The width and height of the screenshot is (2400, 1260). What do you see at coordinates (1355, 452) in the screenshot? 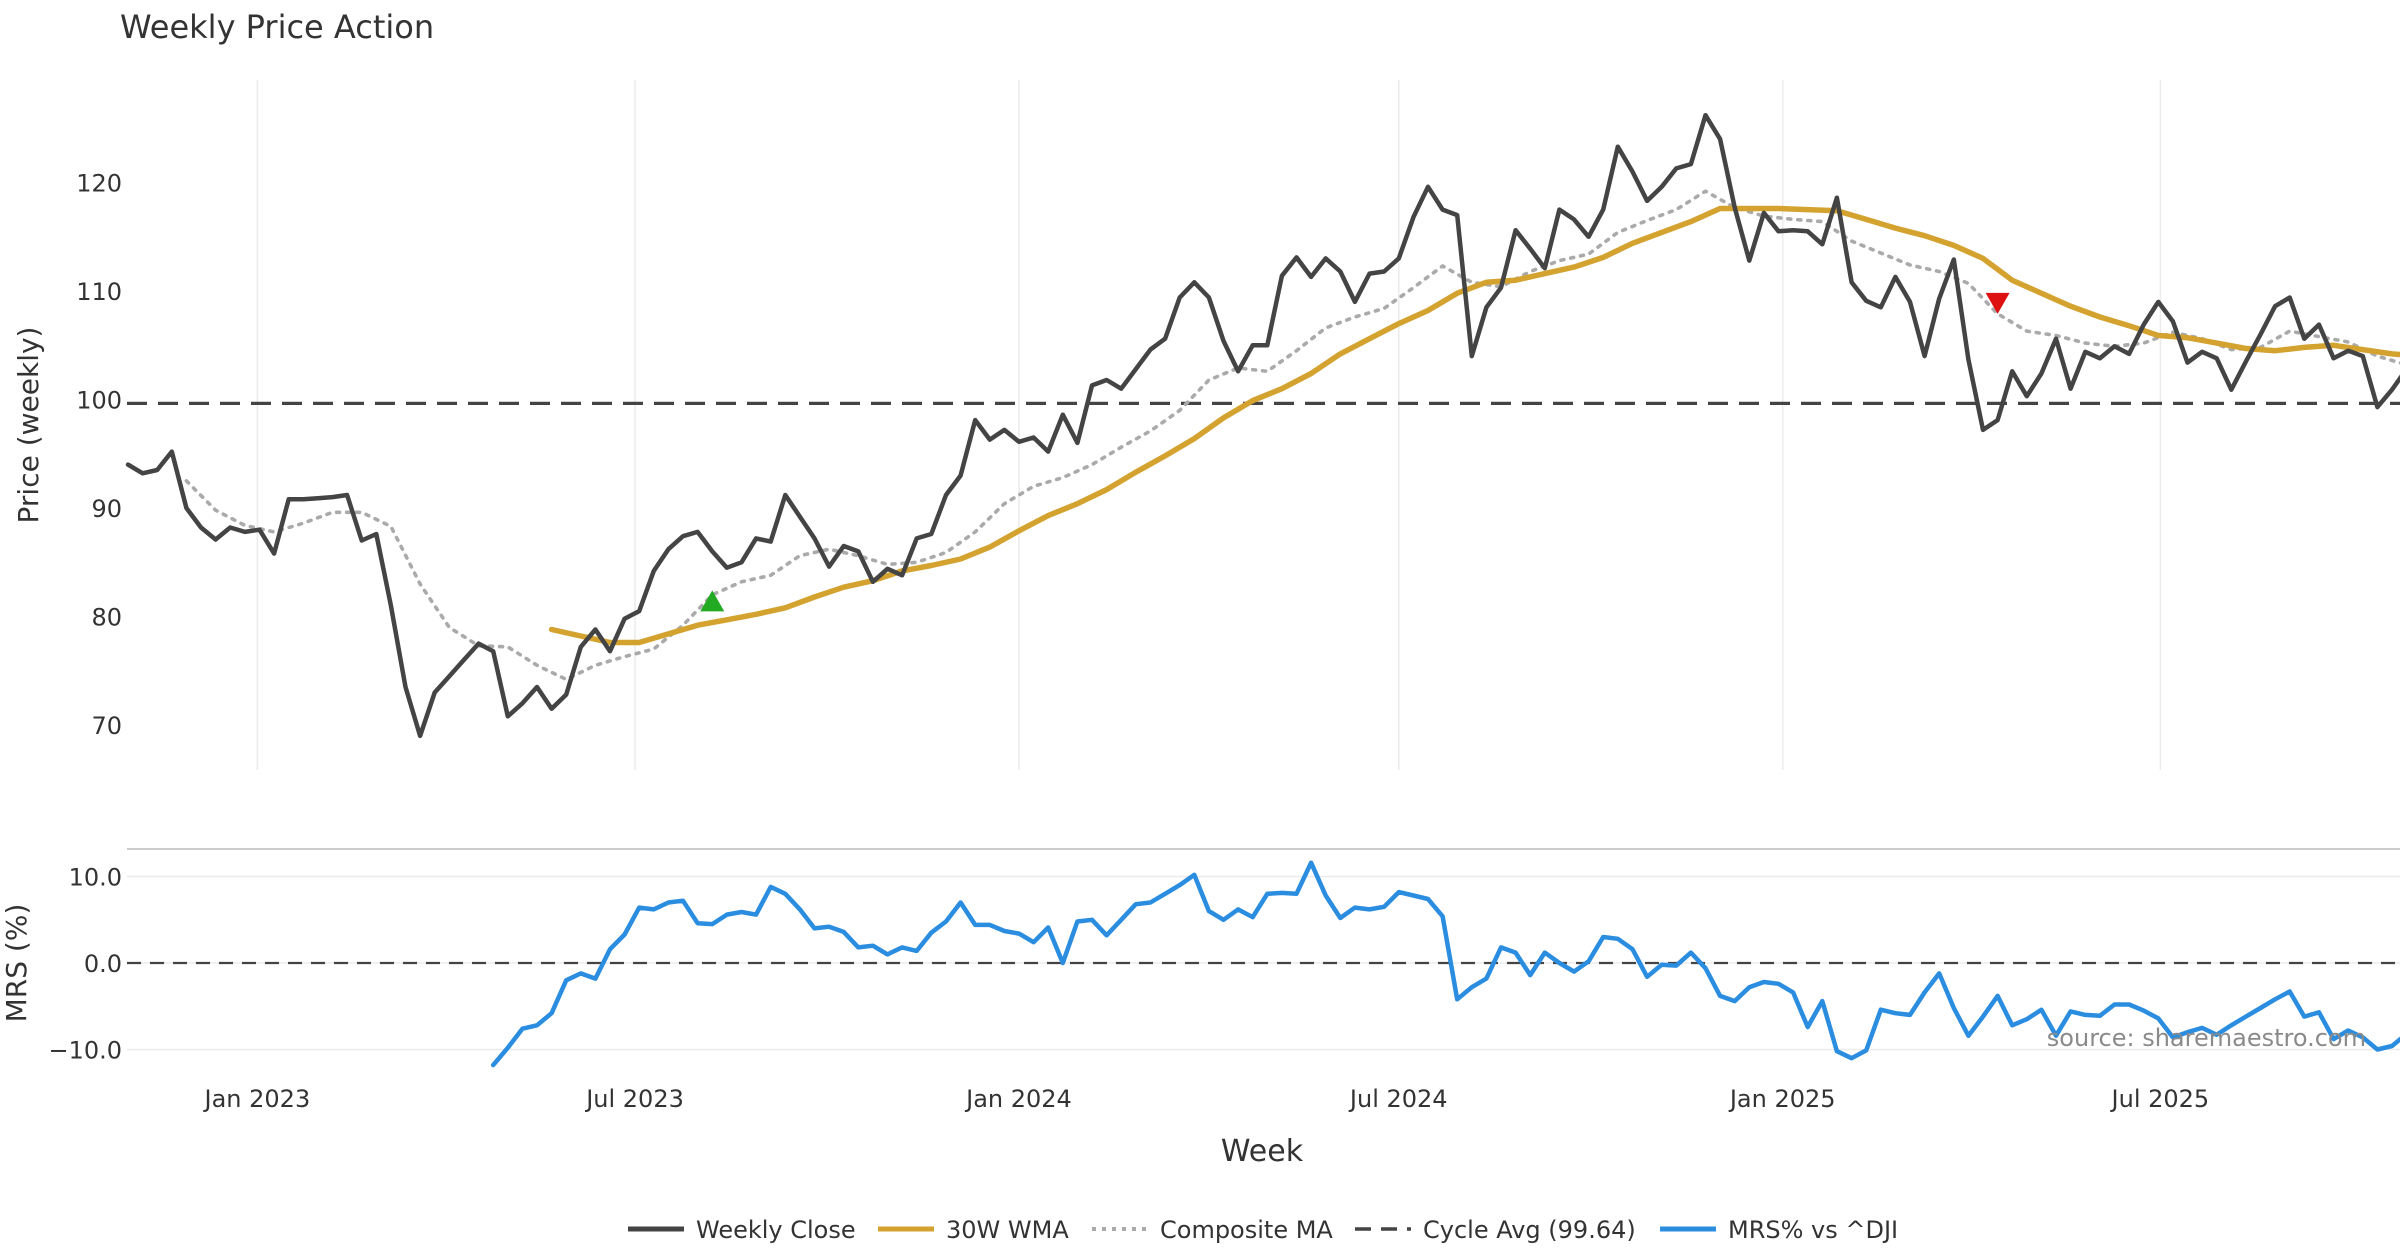
I see `signal-markers` at bounding box center [1355, 452].